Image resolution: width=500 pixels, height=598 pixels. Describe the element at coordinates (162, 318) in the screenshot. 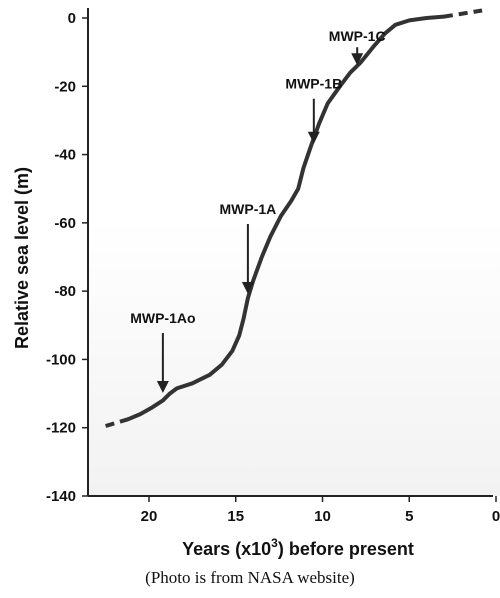

I see `annotation-label: MWP-1Ao` at that location.